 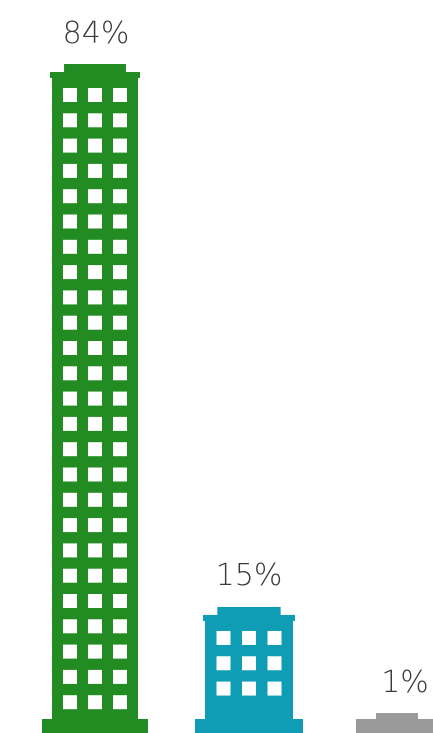 What do you see at coordinates (249, 575) in the screenshot?
I see `value-label-2: 15%` at bounding box center [249, 575].